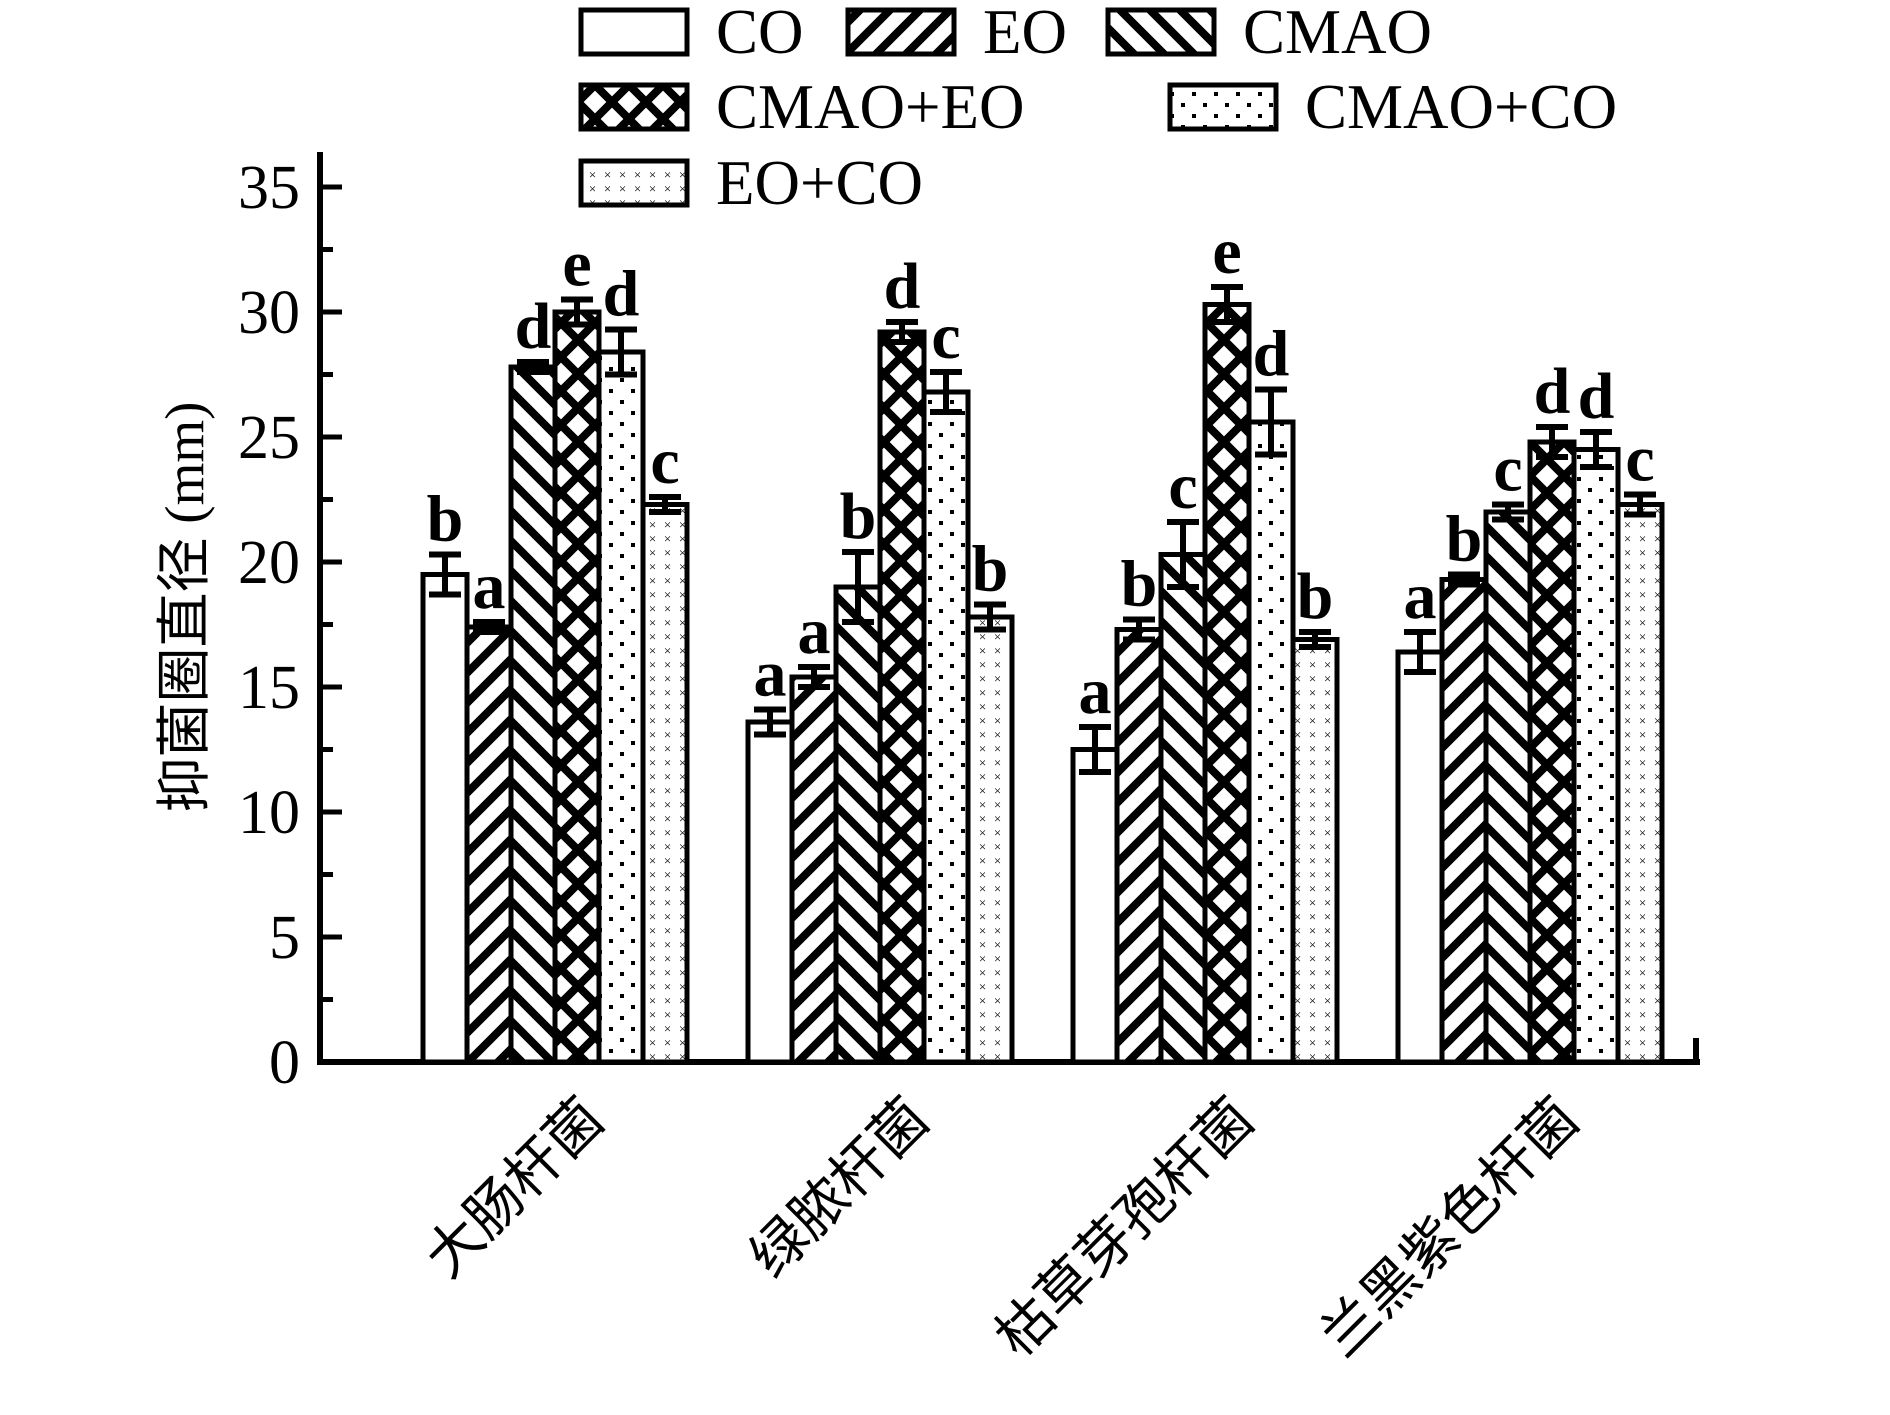 The width and height of the screenshot is (1890, 1415). Describe the element at coordinates (515, 1188) in the screenshot. I see `x-category-label: 大肠杆菌` at that location.